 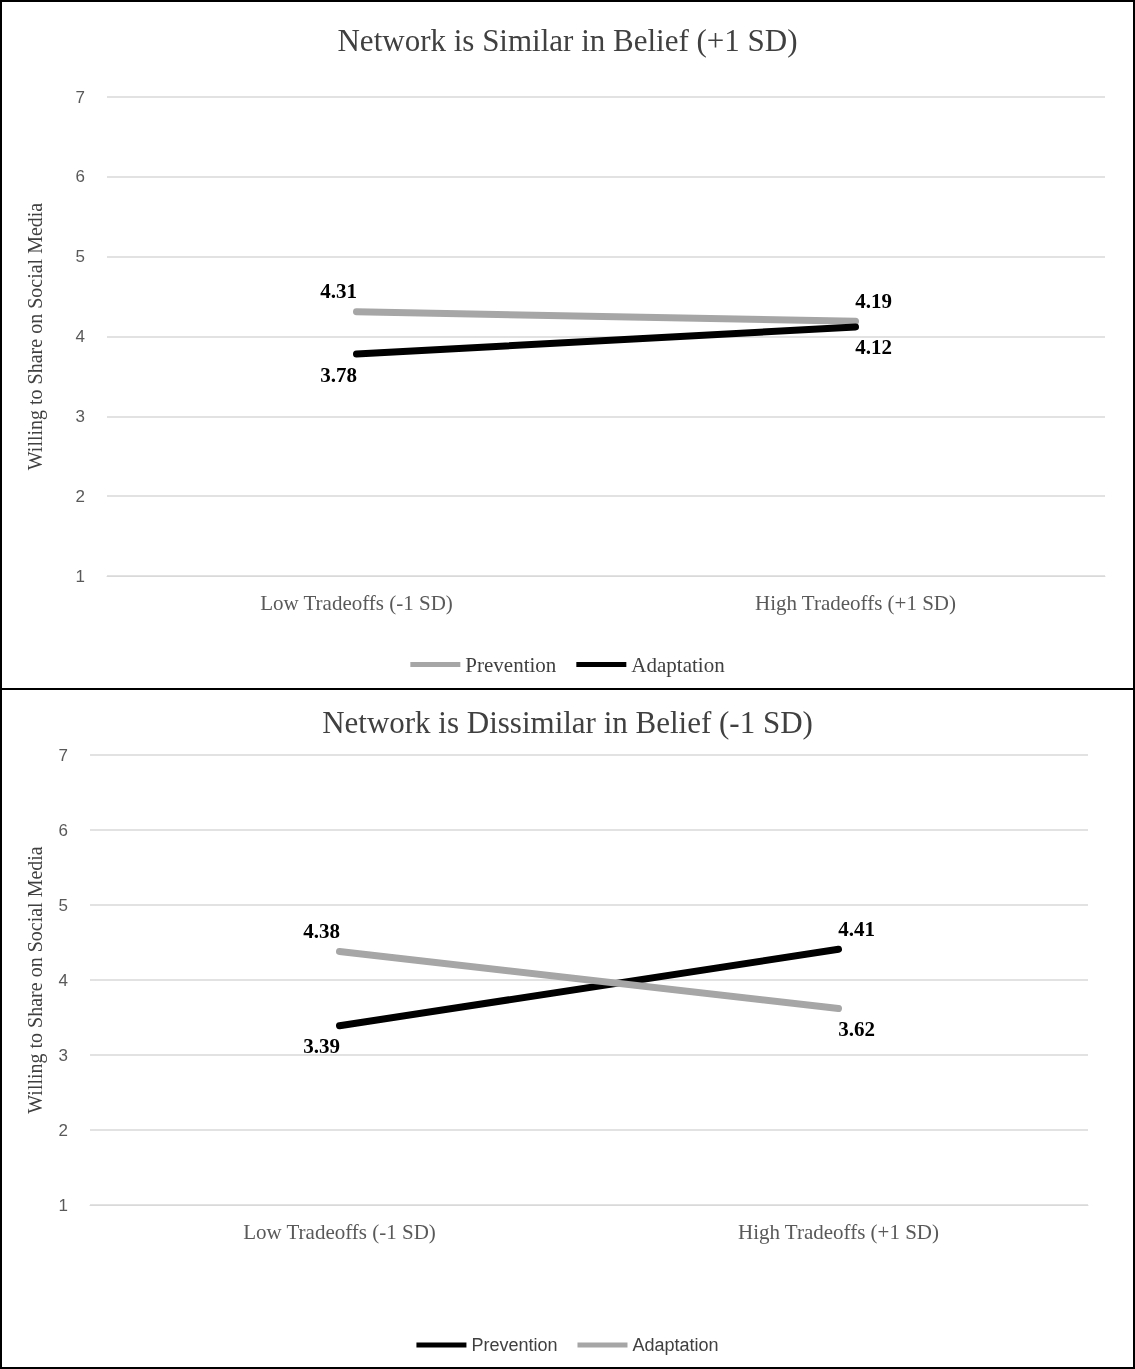 I want to click on data-label: 3.39, so click(x=321, y=1046).